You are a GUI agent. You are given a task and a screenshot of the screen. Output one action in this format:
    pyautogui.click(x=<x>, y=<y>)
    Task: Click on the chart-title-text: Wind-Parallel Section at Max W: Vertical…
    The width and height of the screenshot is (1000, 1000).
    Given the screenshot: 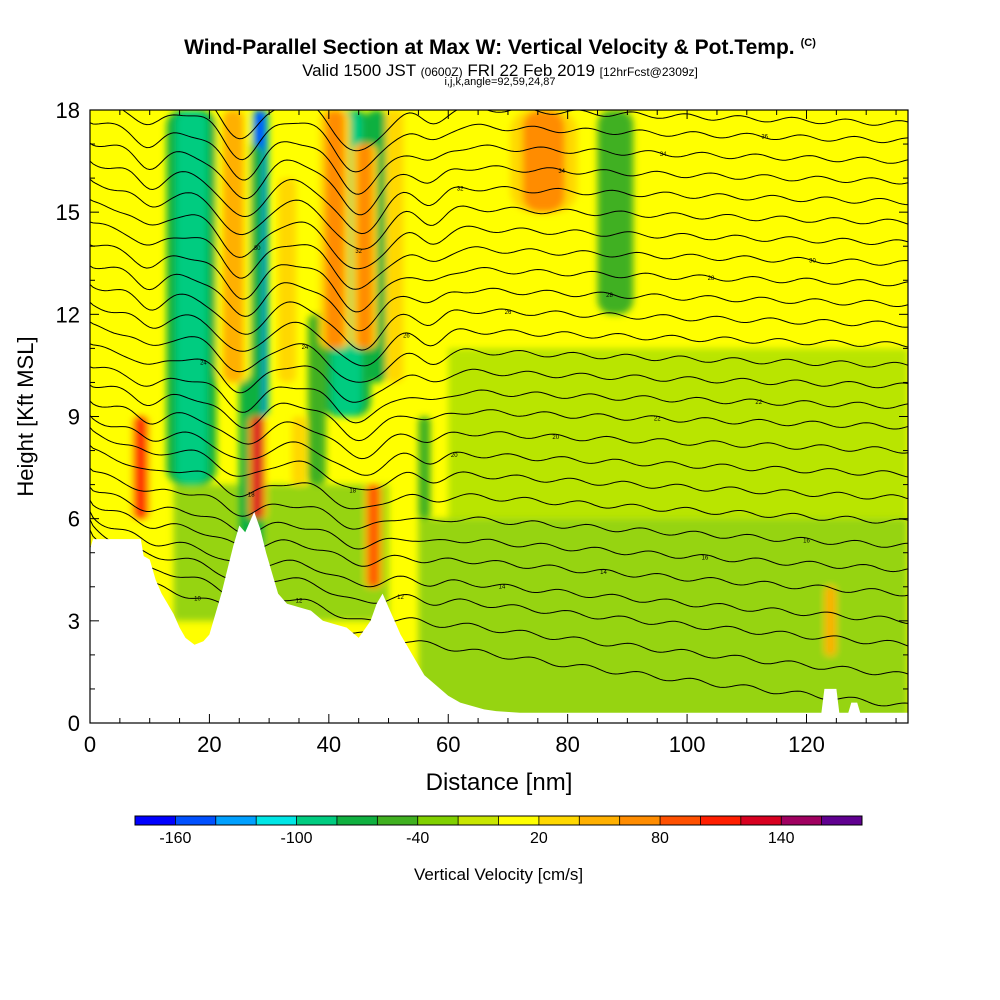 What is the action you would take?
    pyautogui.click(x=489, y=47)
    